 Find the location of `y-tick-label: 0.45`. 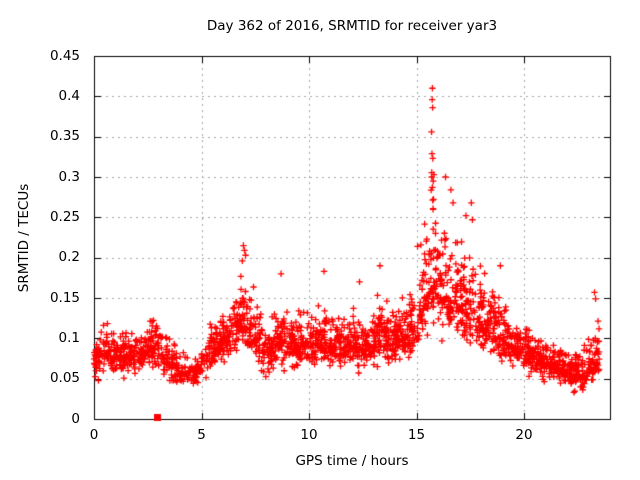

y-tick-label: 0.45 is located at coordinates (64, 55).